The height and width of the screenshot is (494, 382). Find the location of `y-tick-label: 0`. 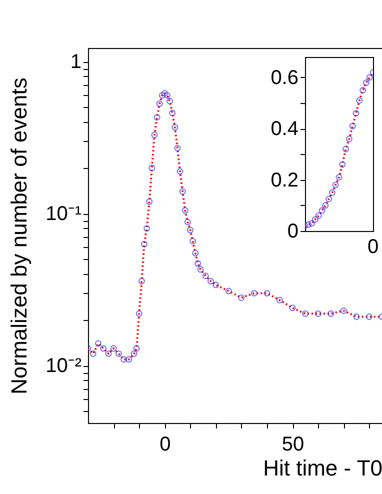

y-tick-label: 0 is located at coordinates (292, 231).